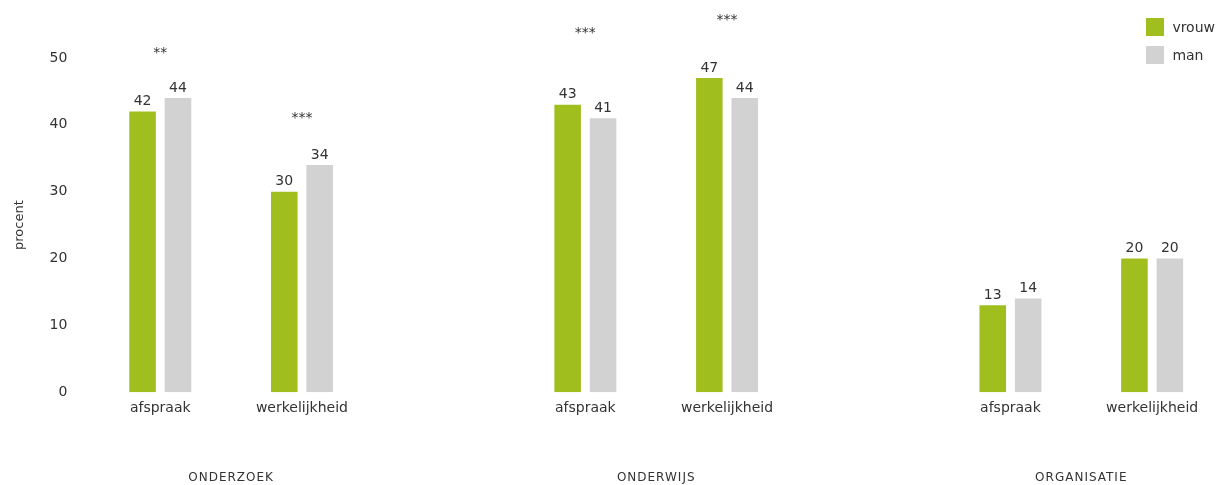 This screenshot has height=485, width=1223. I want to click on y-tick-label: 20, so click(58, 257).